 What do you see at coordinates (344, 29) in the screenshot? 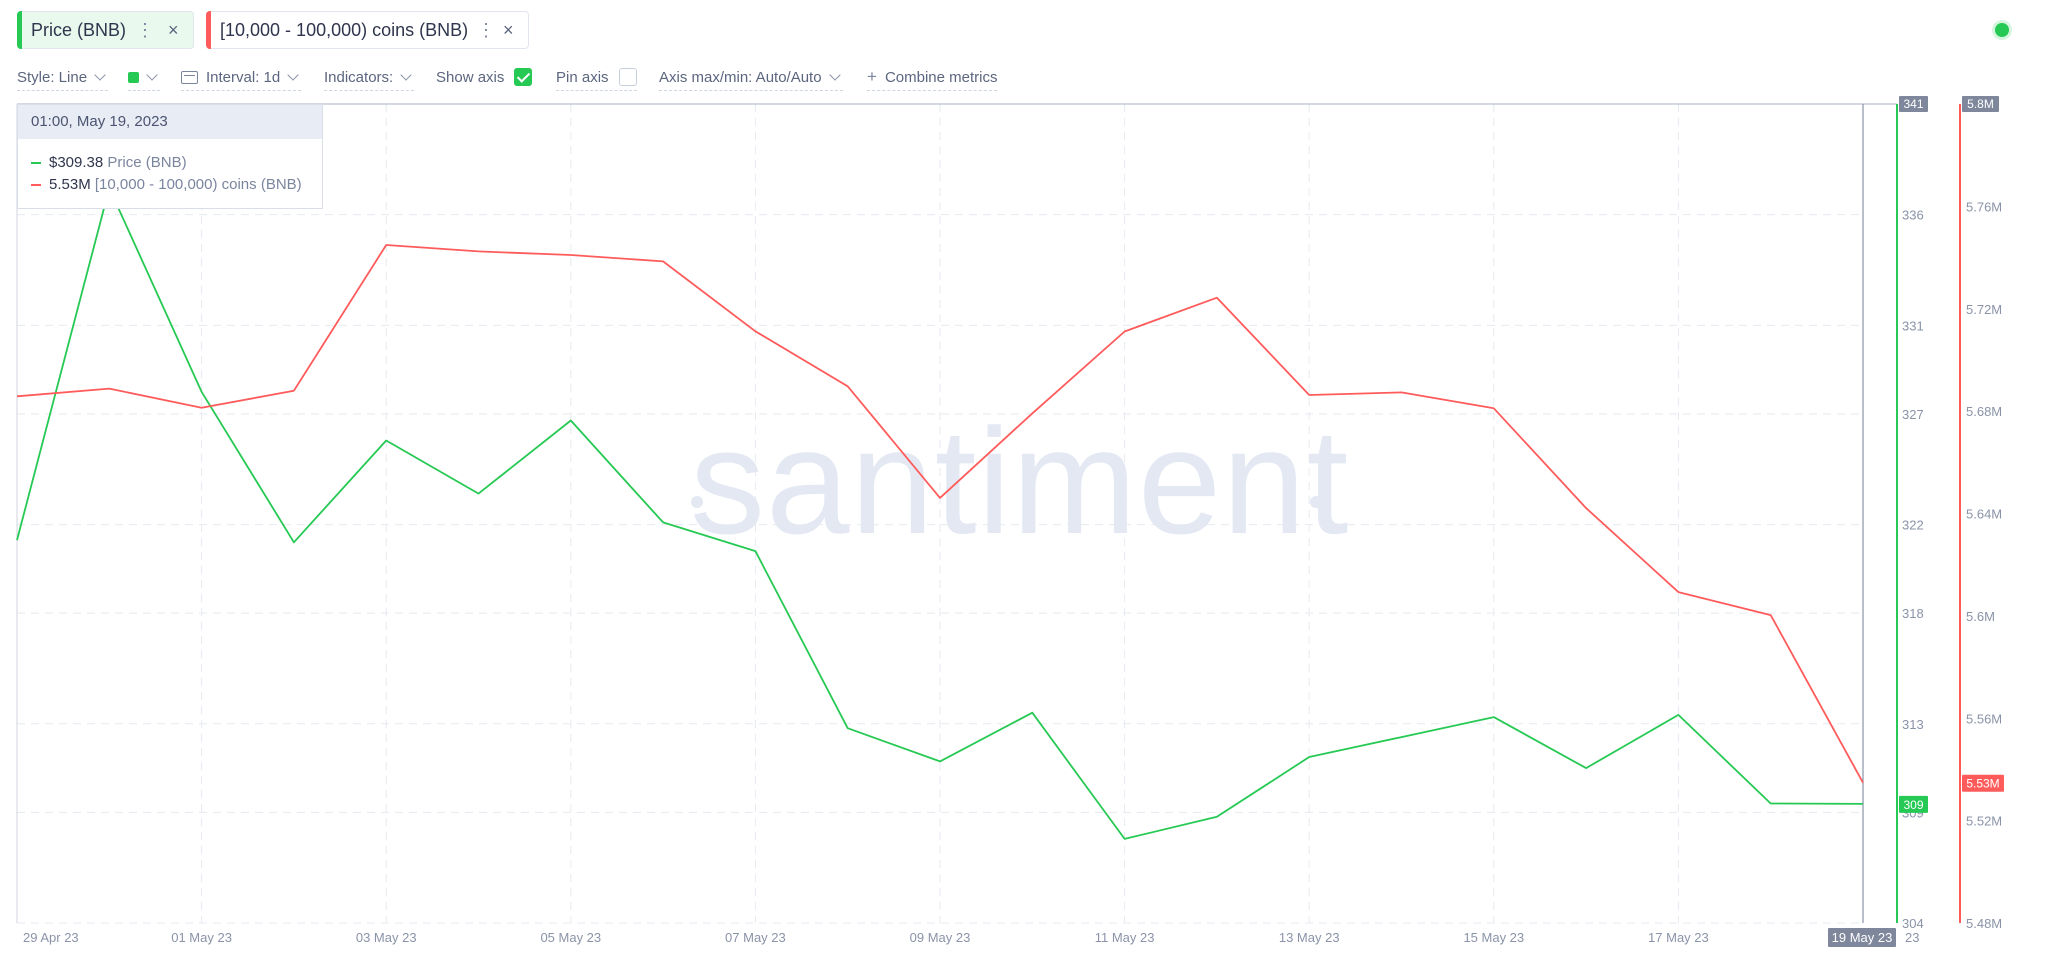
I see `metric-label: [10,000 - 100,000) coins (BNB)` at bounding box center [344, 29].